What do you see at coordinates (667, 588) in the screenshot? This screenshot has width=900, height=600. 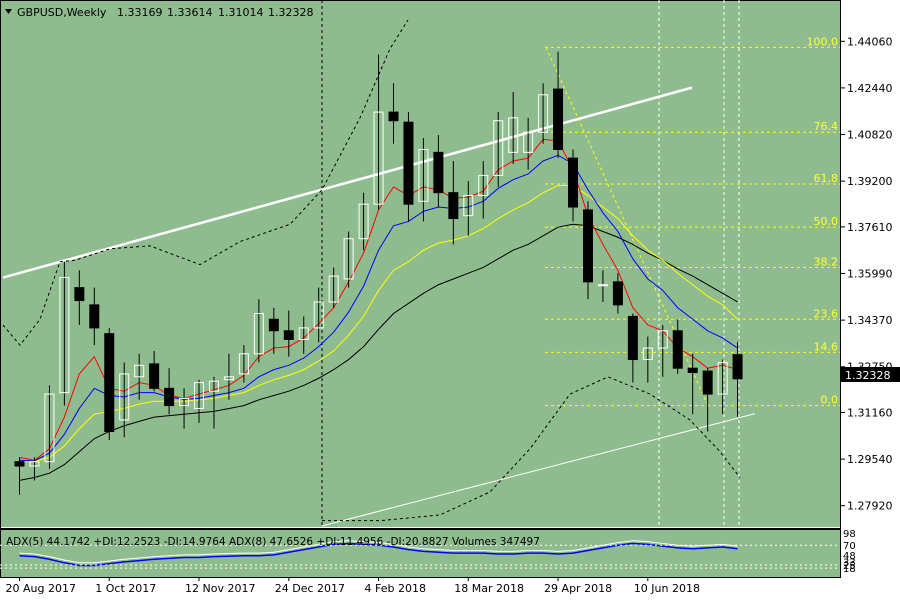 I see `time-tick-label: 10 Jun 2018` at bounding box center [667, 588].